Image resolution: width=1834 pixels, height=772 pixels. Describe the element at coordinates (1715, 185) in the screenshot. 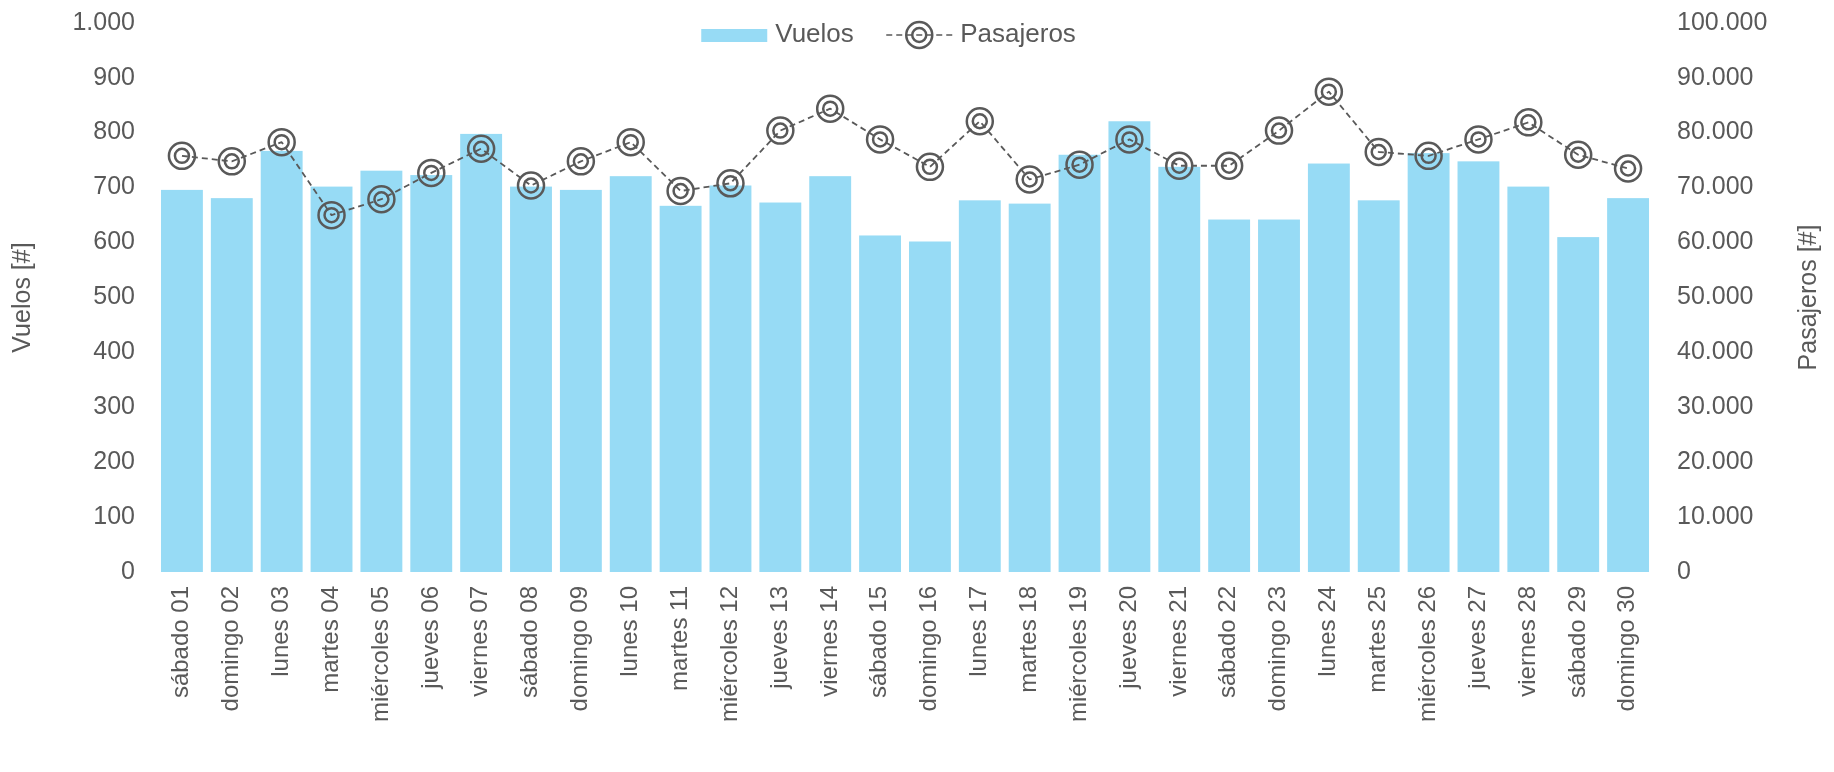

I see `y2-tick-label: 70.000` at that location.